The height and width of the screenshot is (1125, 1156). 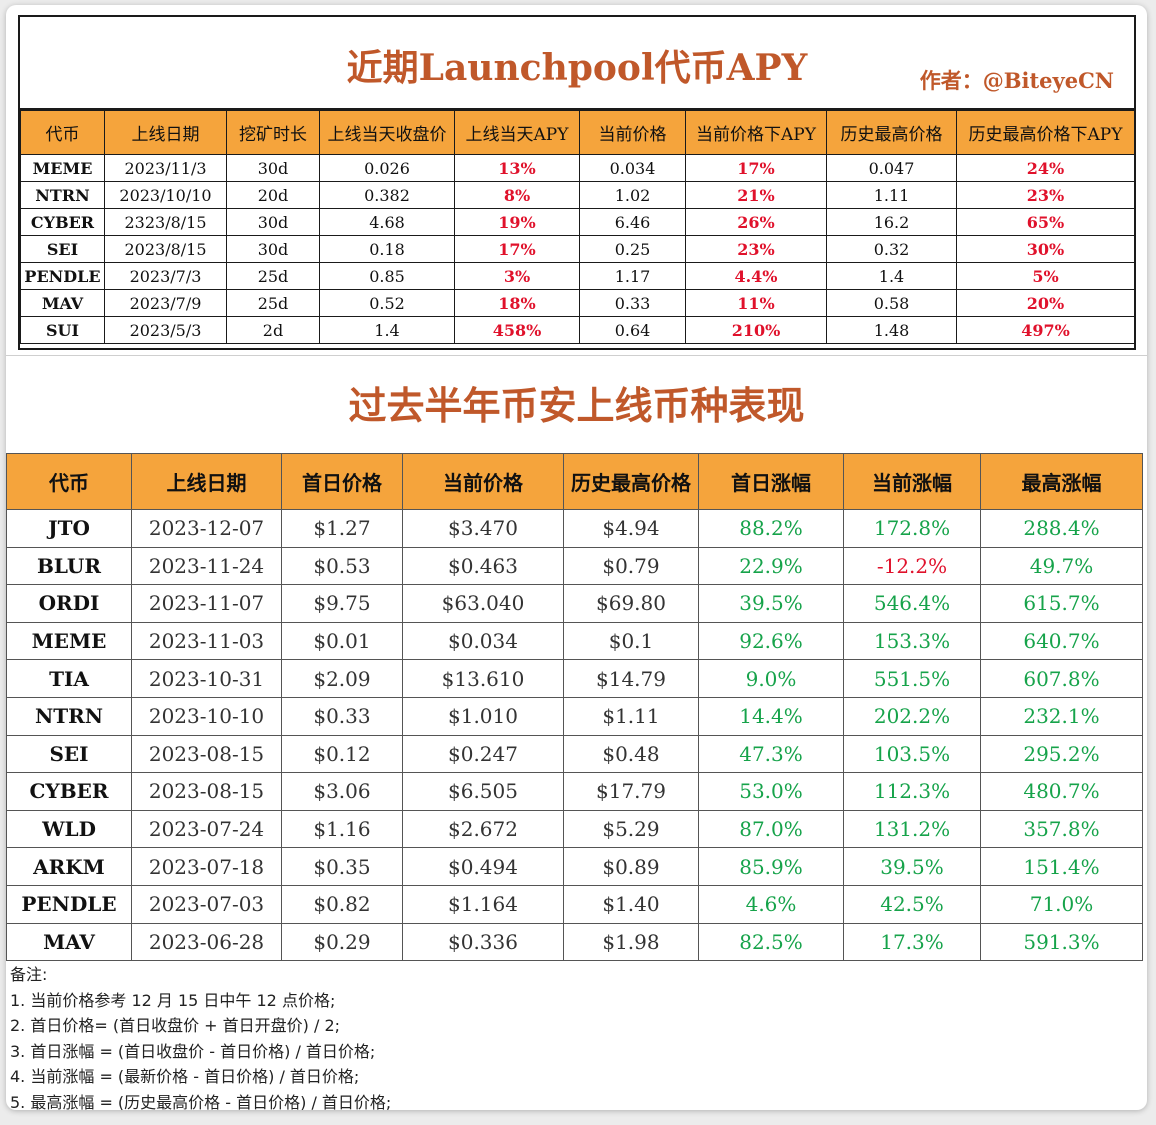 What do you see at coordinates (632, 222) in the screenshot?
I see `table-cell: 6.46` at bounding box center [632, 222].